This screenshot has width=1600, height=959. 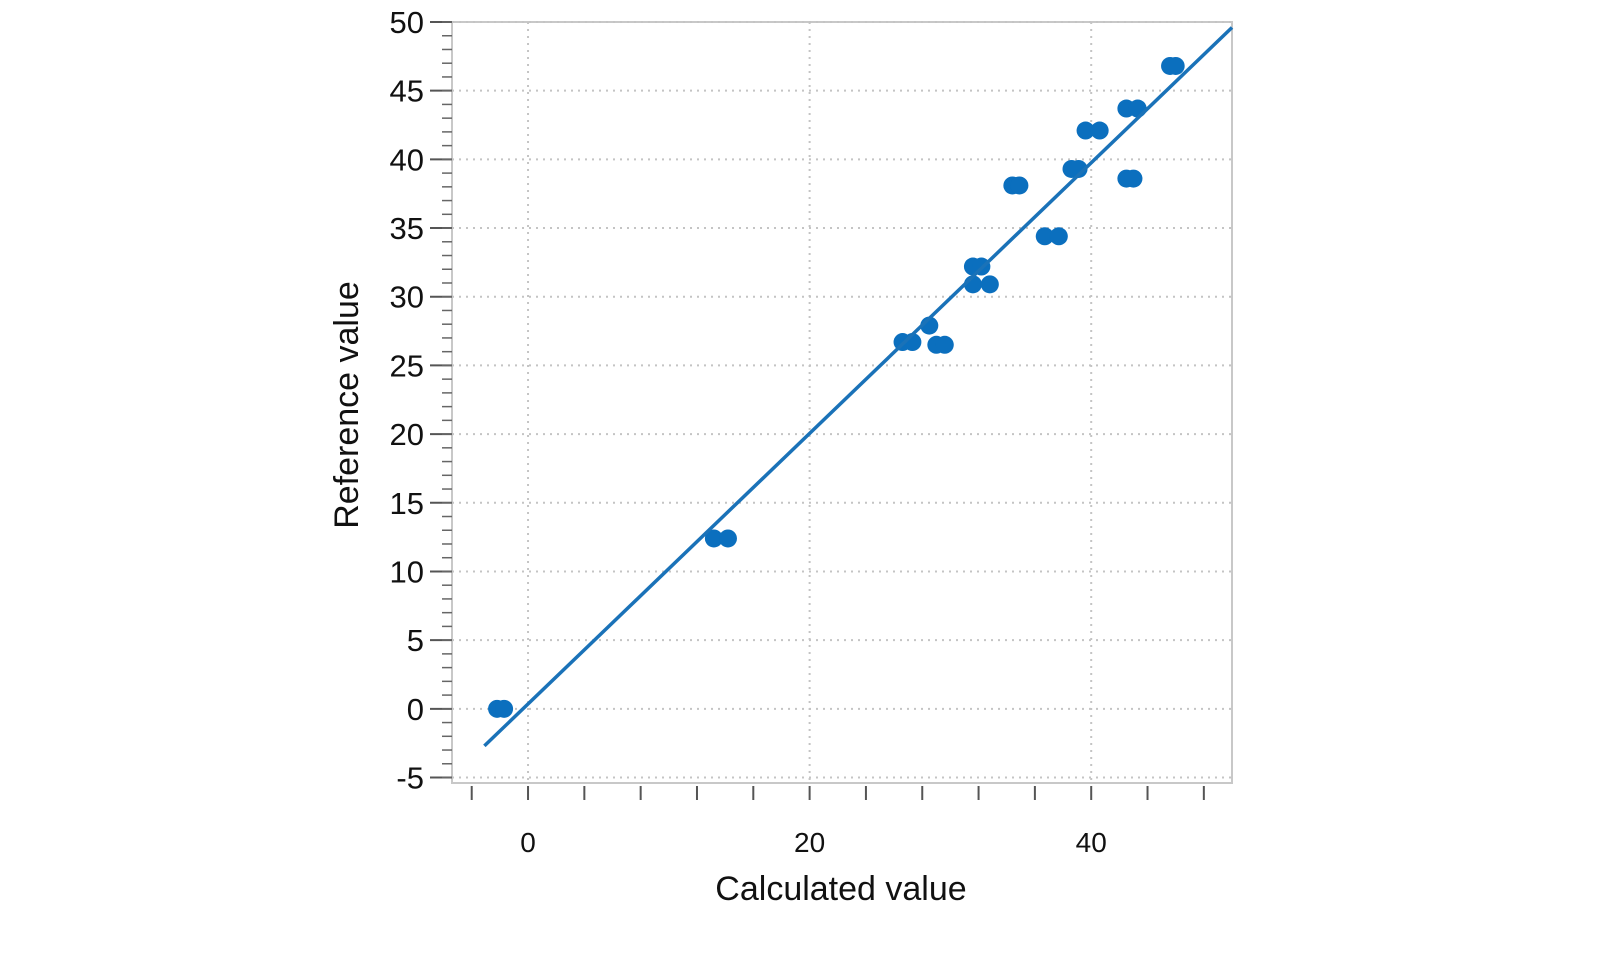 I want to click on y-tick-label: 10, so click(x=407, y=571).